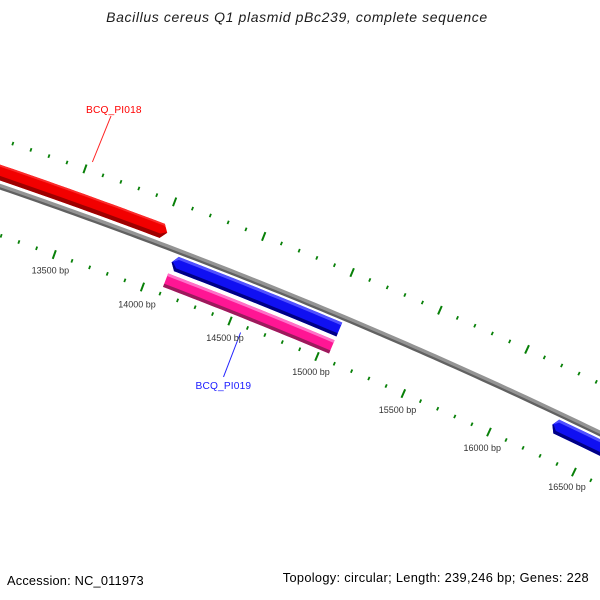 This screenshot has height=600, width=600. What do you see at coordinates (398, 410) in the screenshot?
I see `svg-text: 15500 bp` at bounding box center [398, 410].